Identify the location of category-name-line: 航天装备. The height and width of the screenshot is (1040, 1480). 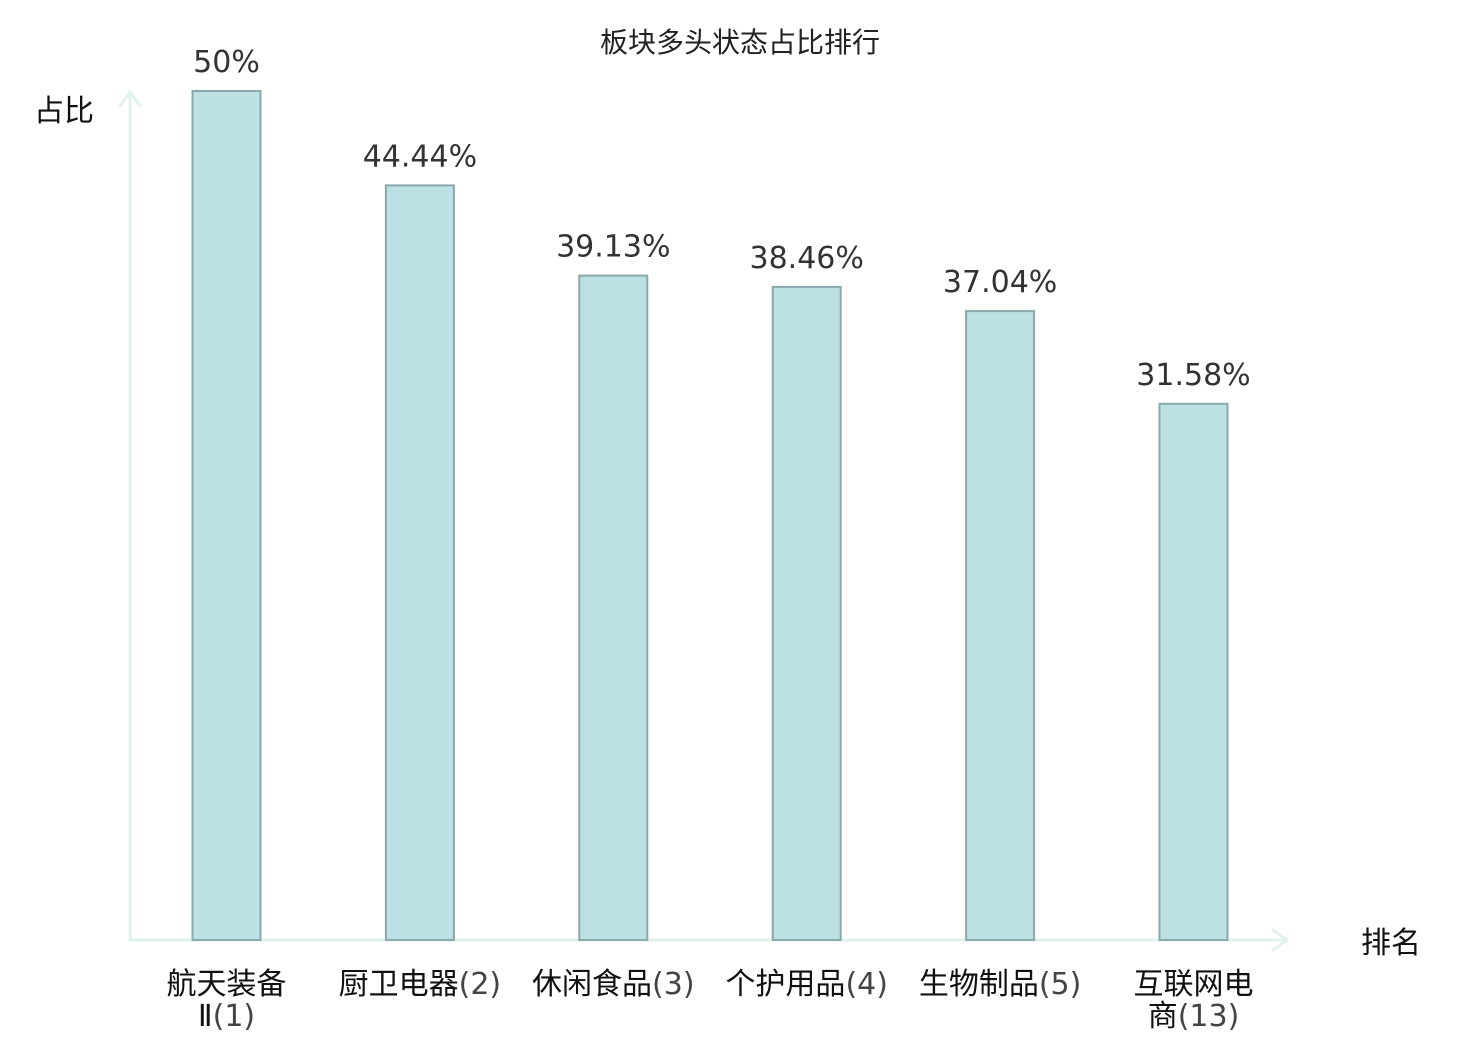
(227, 984).